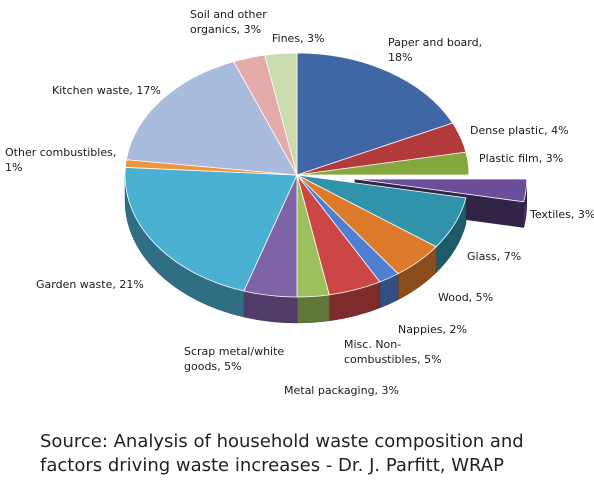 This screenshot has height=482, width=594. Describe the element at coordinates (441, 190) in the screenshot. I see `slice-textiles` at that location.